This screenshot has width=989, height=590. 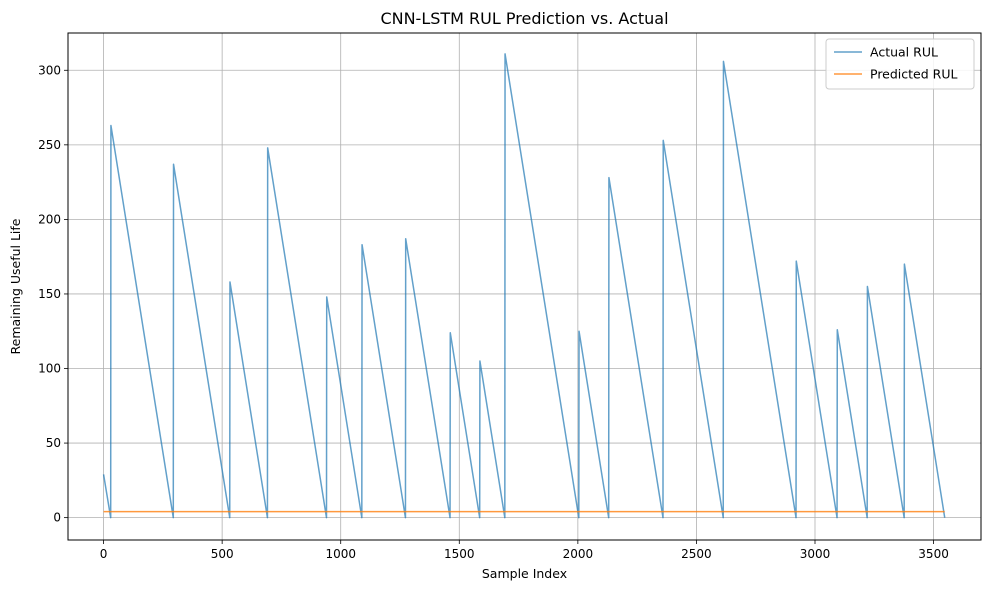 What do you see at coordinates (49, 145) in the screenshot?
I see `y-tick-label: 250` at bounding box center [49, 145].